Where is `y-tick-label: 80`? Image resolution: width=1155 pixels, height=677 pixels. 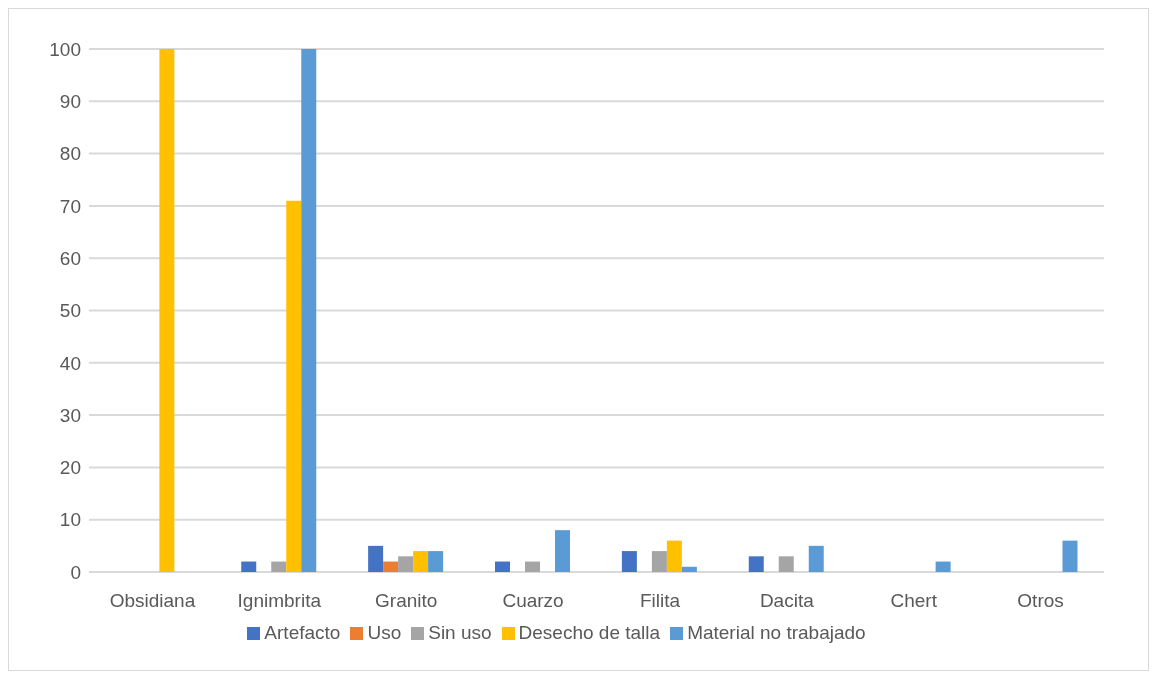 y-tick-label: 80 is located at coordinates (70, 154).